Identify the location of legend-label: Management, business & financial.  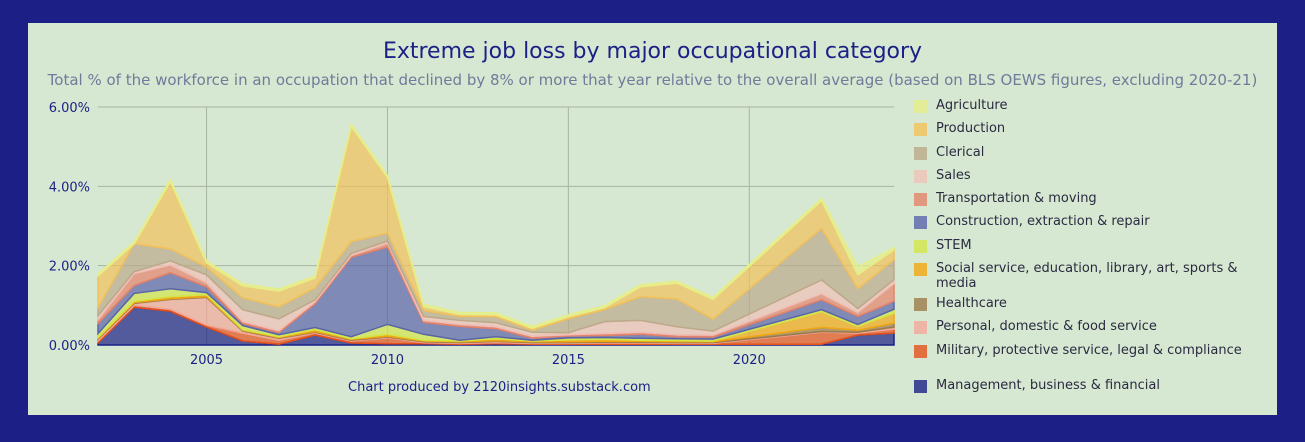
(1048, 385).